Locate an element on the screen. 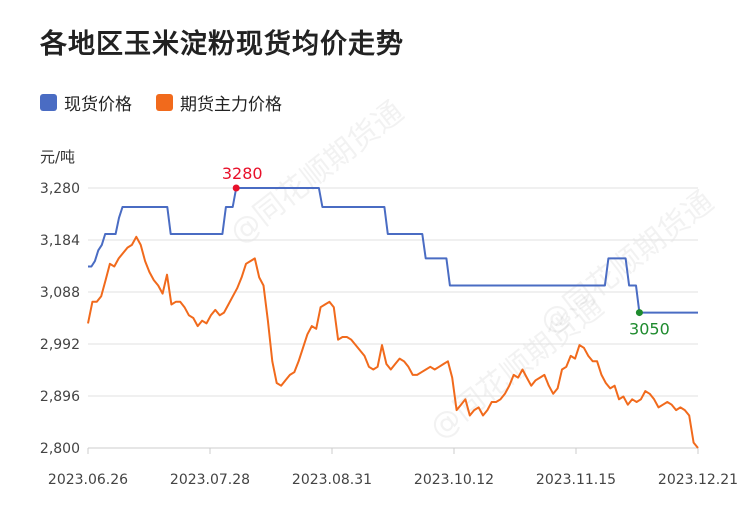 This screenshot has width=750, height=510. max-label: 3280 is located at coordinates (242, 173).